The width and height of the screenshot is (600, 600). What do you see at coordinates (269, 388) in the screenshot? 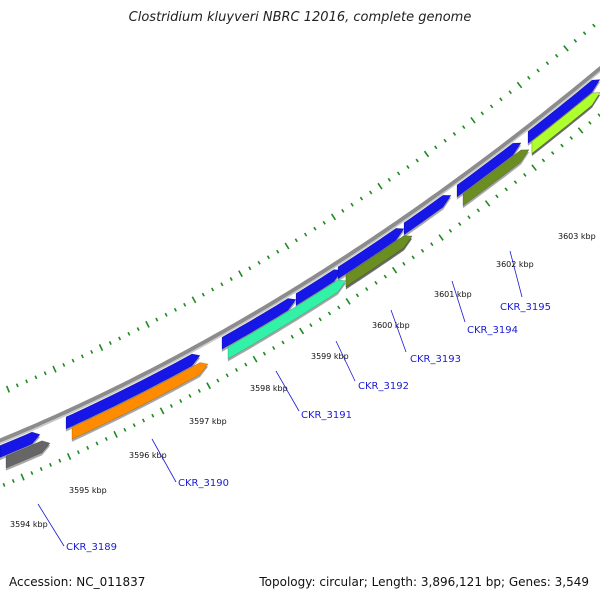
I see `kbp-label: 3598 kbp` at bounding box center [269, 388].